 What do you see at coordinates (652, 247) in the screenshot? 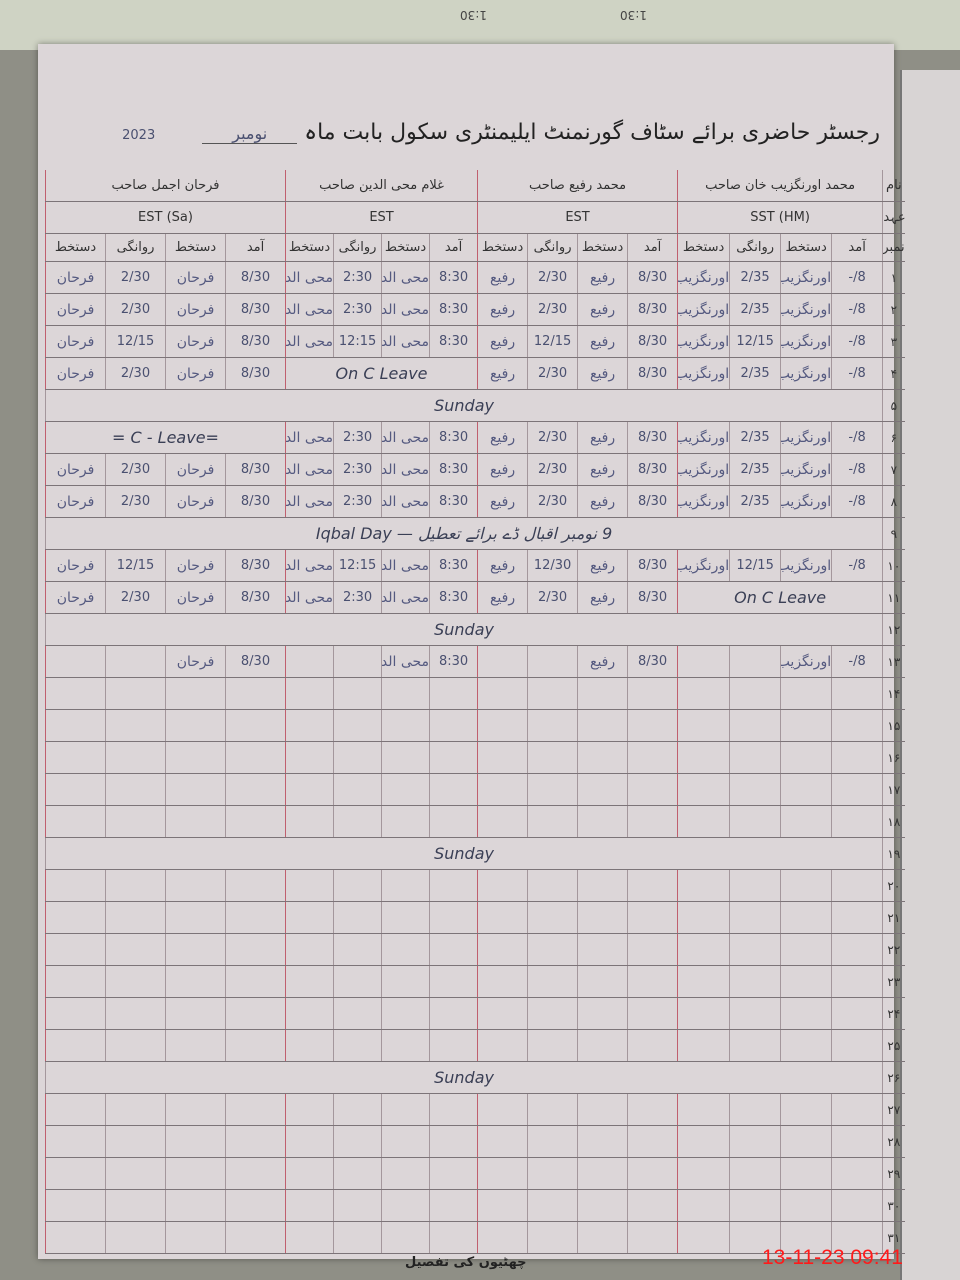
I see `column-header: آمد` at bounding box center [652, 247].